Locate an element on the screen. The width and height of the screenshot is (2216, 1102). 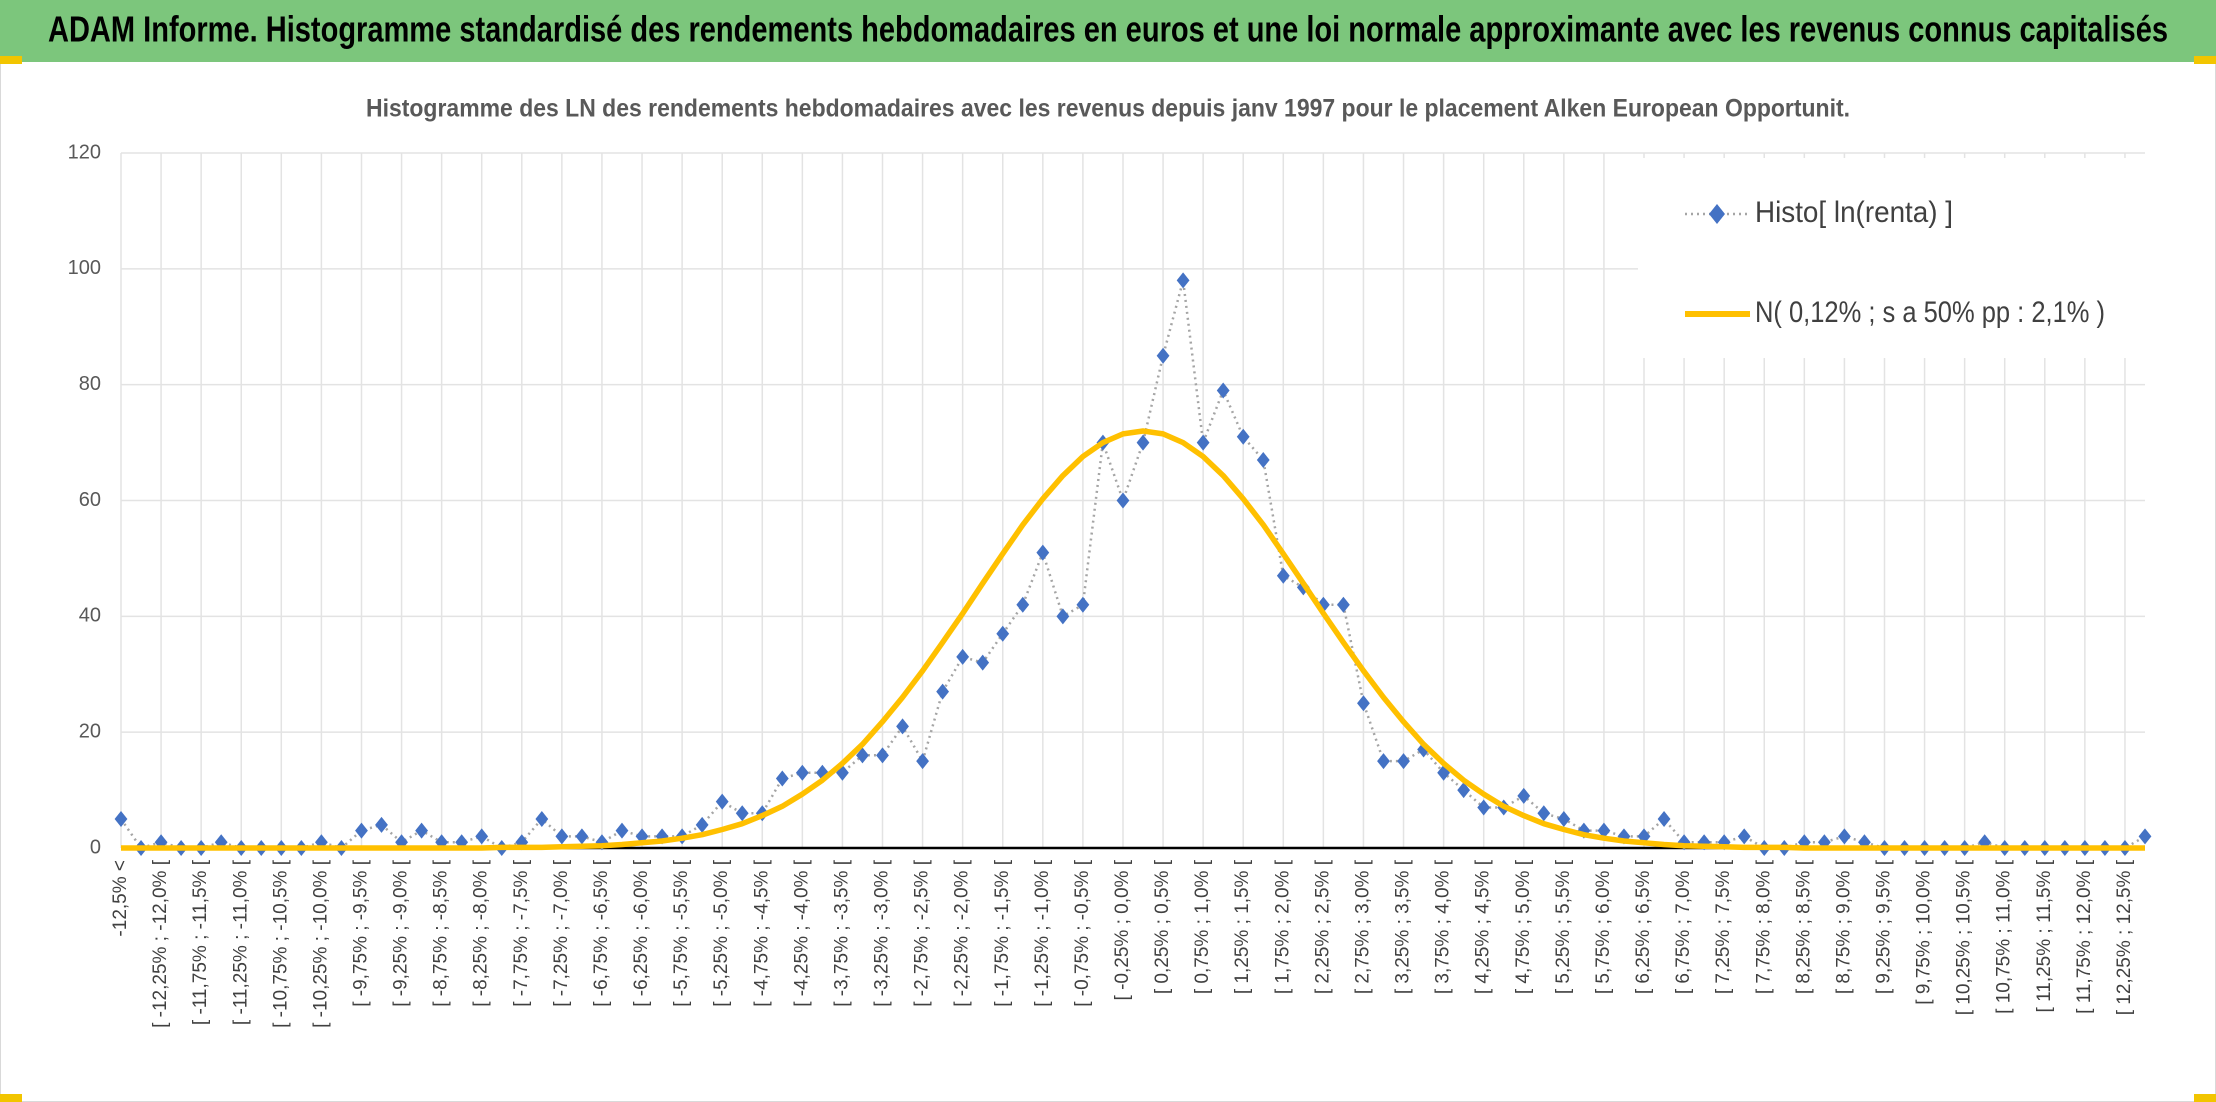
y-tick-label: 100 is located at coordinates (84, 268).